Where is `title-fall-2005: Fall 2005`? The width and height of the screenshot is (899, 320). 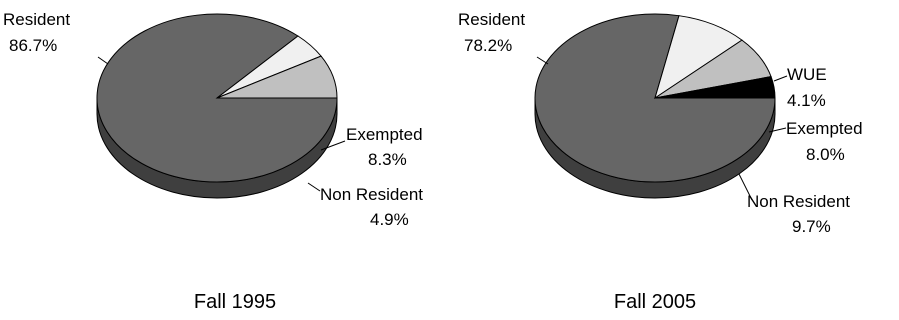 title-fall-2005: Fall 2005 is located at coordinates (655, 302).